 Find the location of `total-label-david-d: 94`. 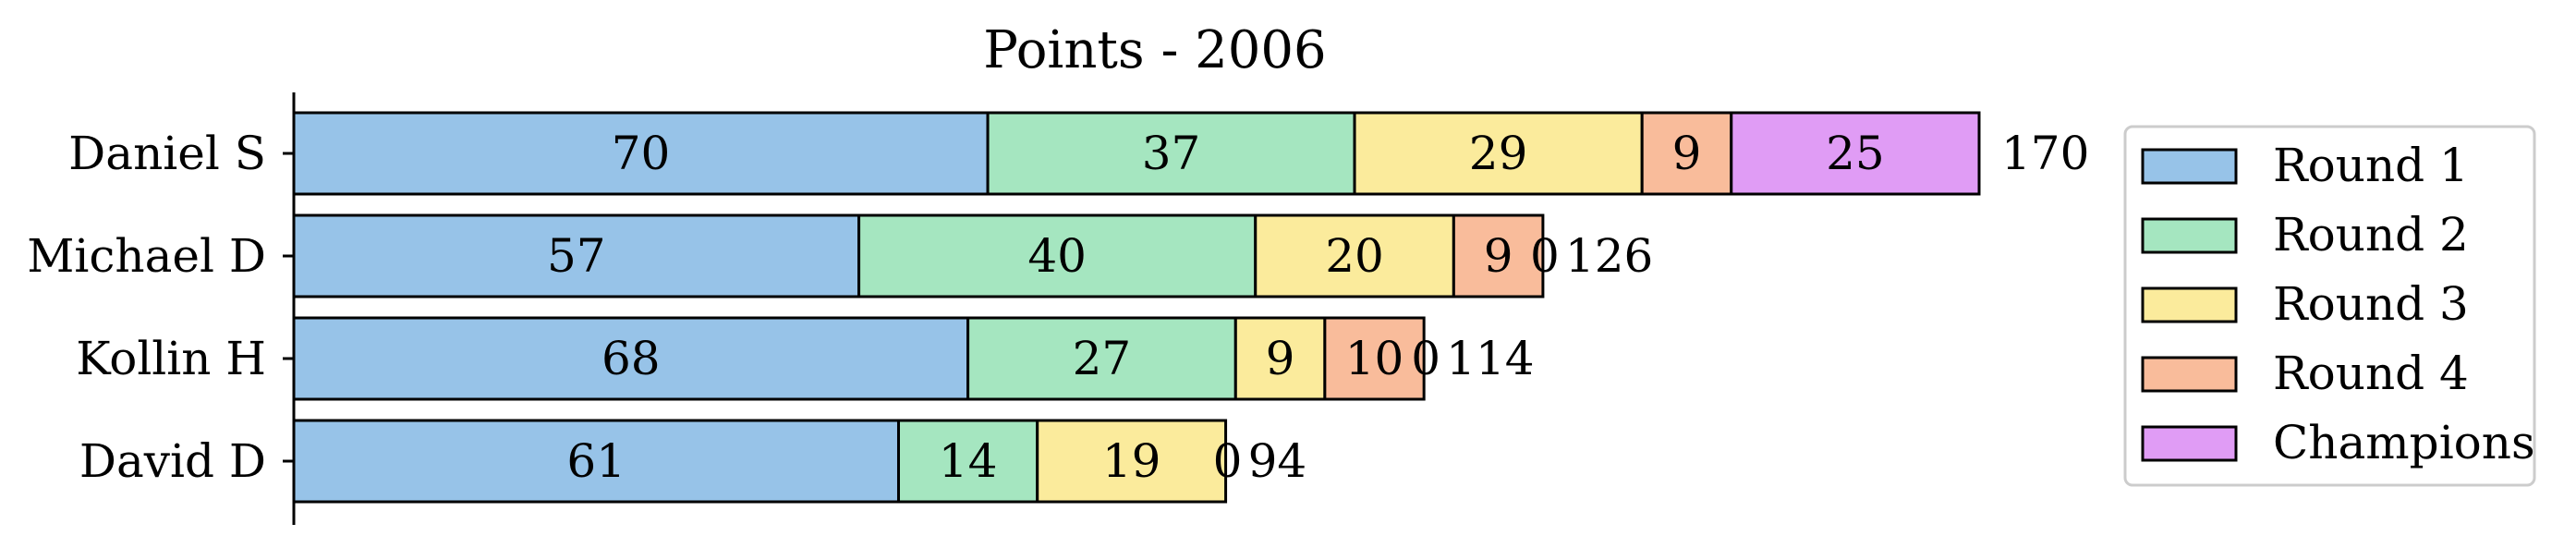

total-label-david-d: 94 is located at coordinates (1277, 461).